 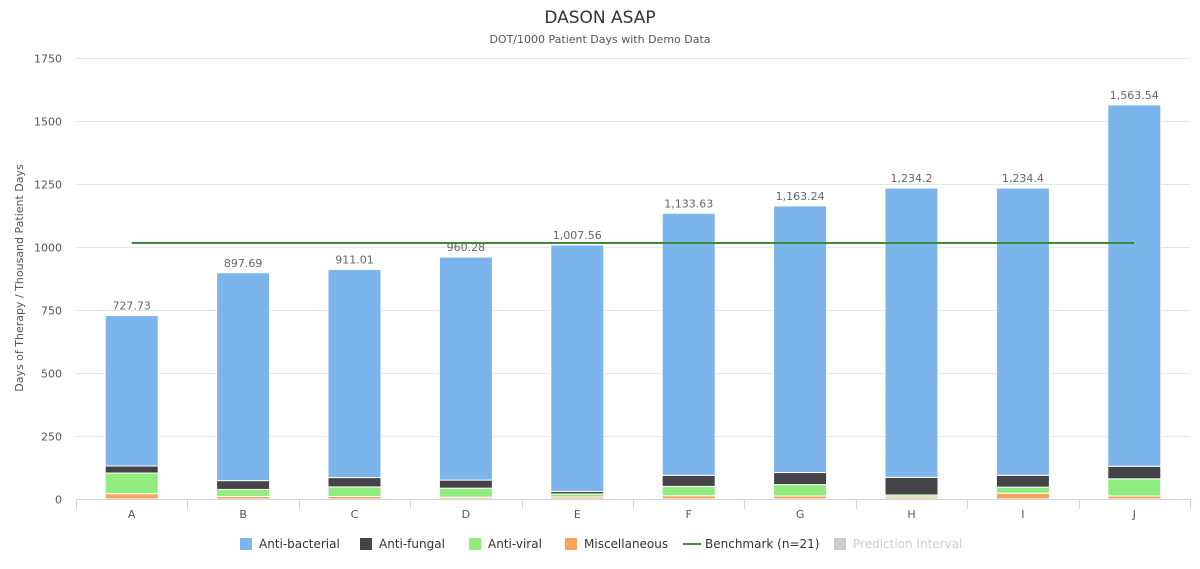 What do you see at coordinates (688, 480) in the screenshot?
I see `bar-segment-anti-fungal-f` at bounding box center [688, 480].